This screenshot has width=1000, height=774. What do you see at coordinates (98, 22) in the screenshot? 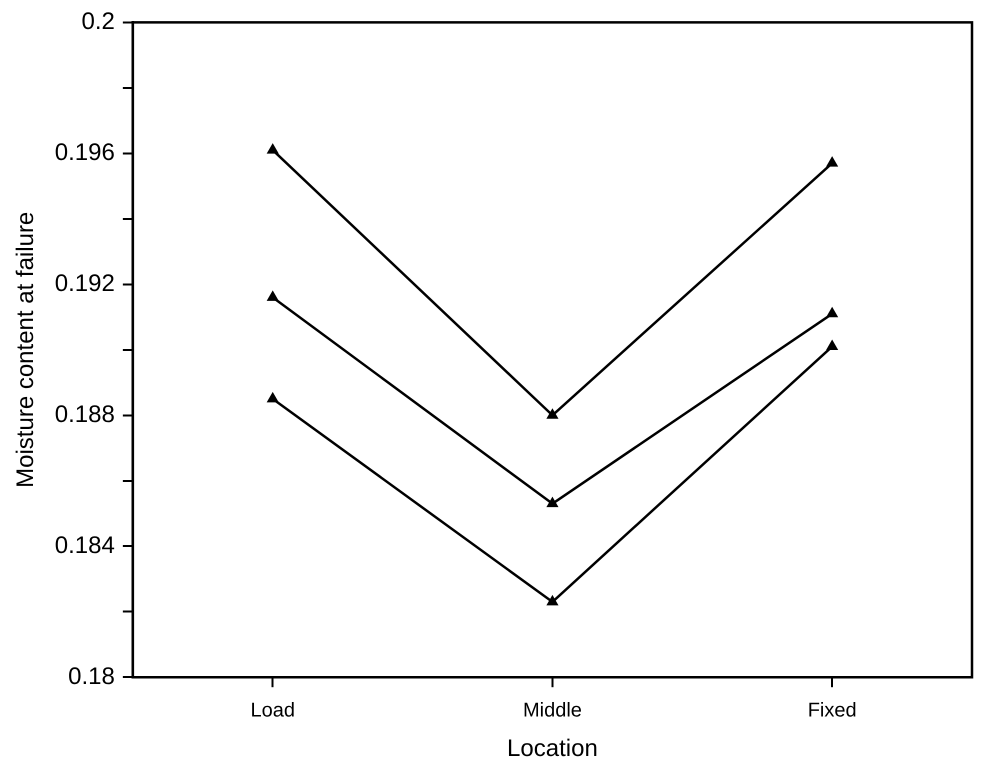
I see `y-tick-label: 0.2` at bounding box center [98, 22].